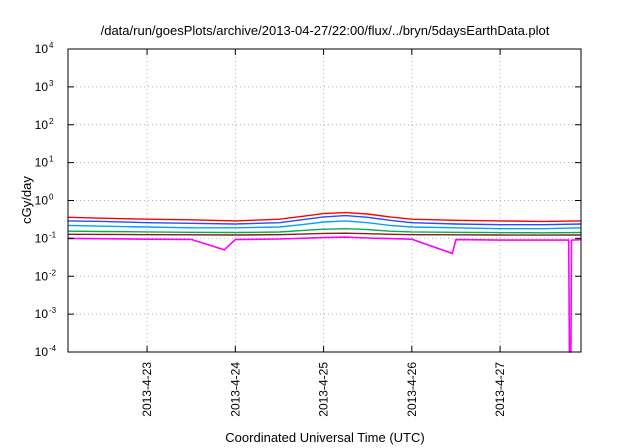  What do you see at coordinates (324, 437) in the screenshot?
I see `x-axis-label: Coordinated Universal Time (UTC)` at bounding box center [324, 437].